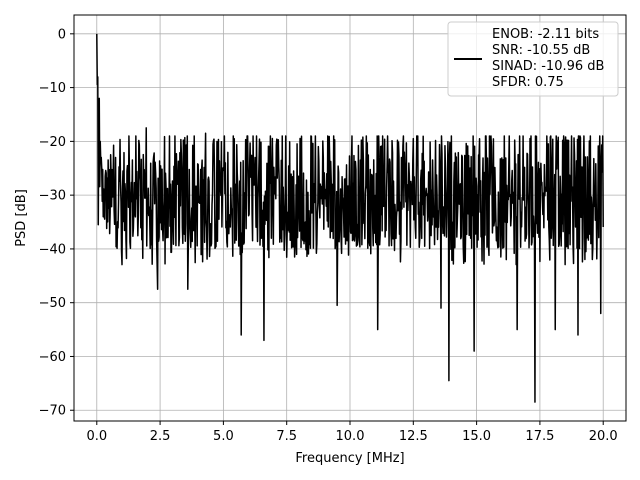 The width and height of the screenshot is (640, 480). I want to click on y-tick-label: −40, so click(52, 249).